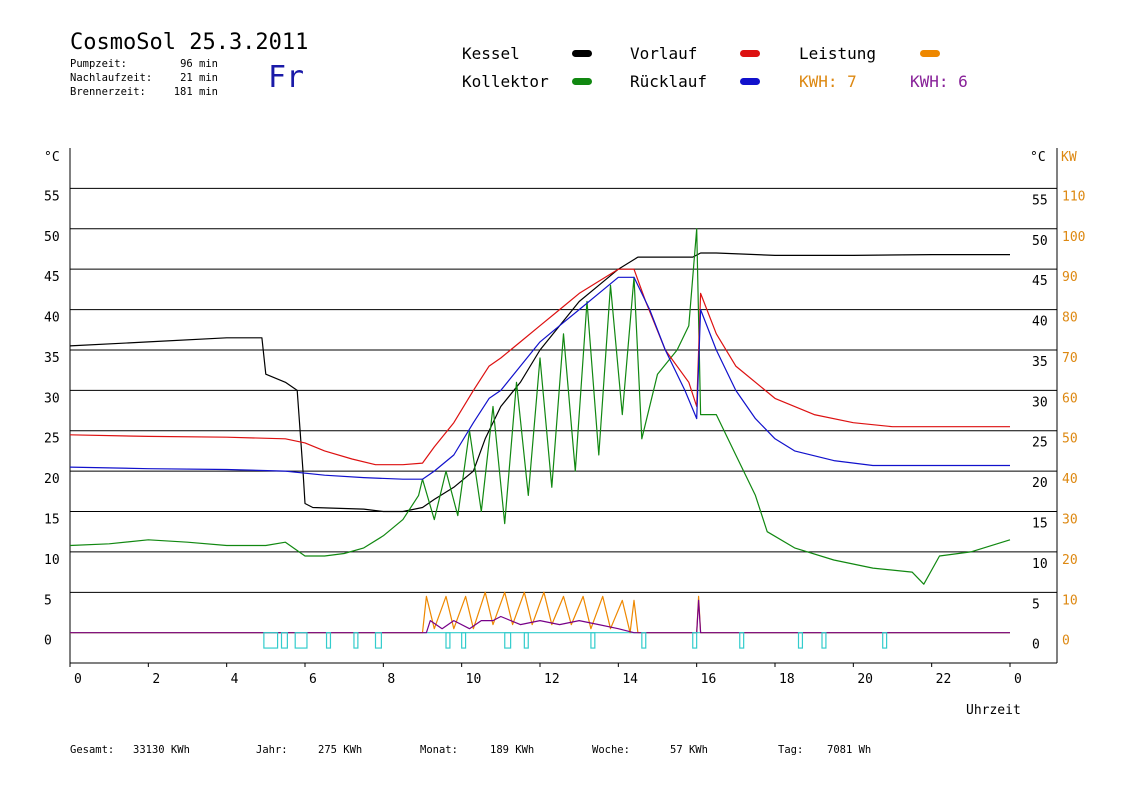 This screenshot has width=1148, height=812. I want to click on legend-label-vorlauf: Vorlauf, so click(664, 53).